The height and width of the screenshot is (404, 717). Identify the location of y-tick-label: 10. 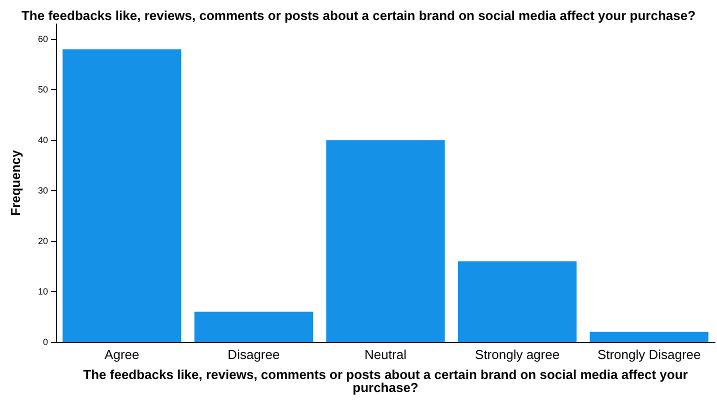
(43, 291).